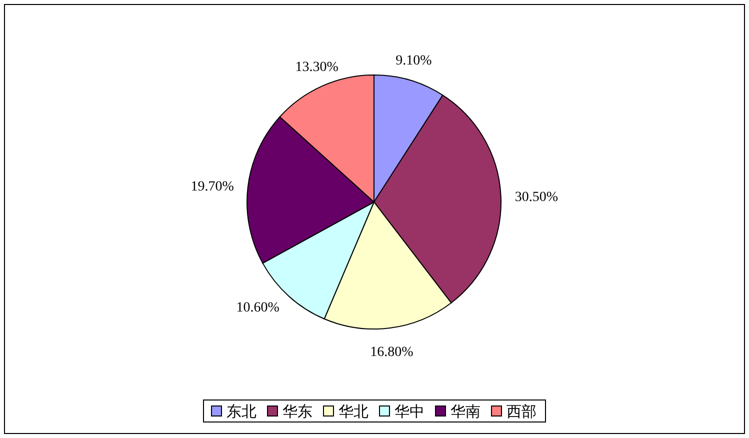  Describe the element at coordinates (317, 68) in the screenshot. I see `data-label: 13.30%` at that location.